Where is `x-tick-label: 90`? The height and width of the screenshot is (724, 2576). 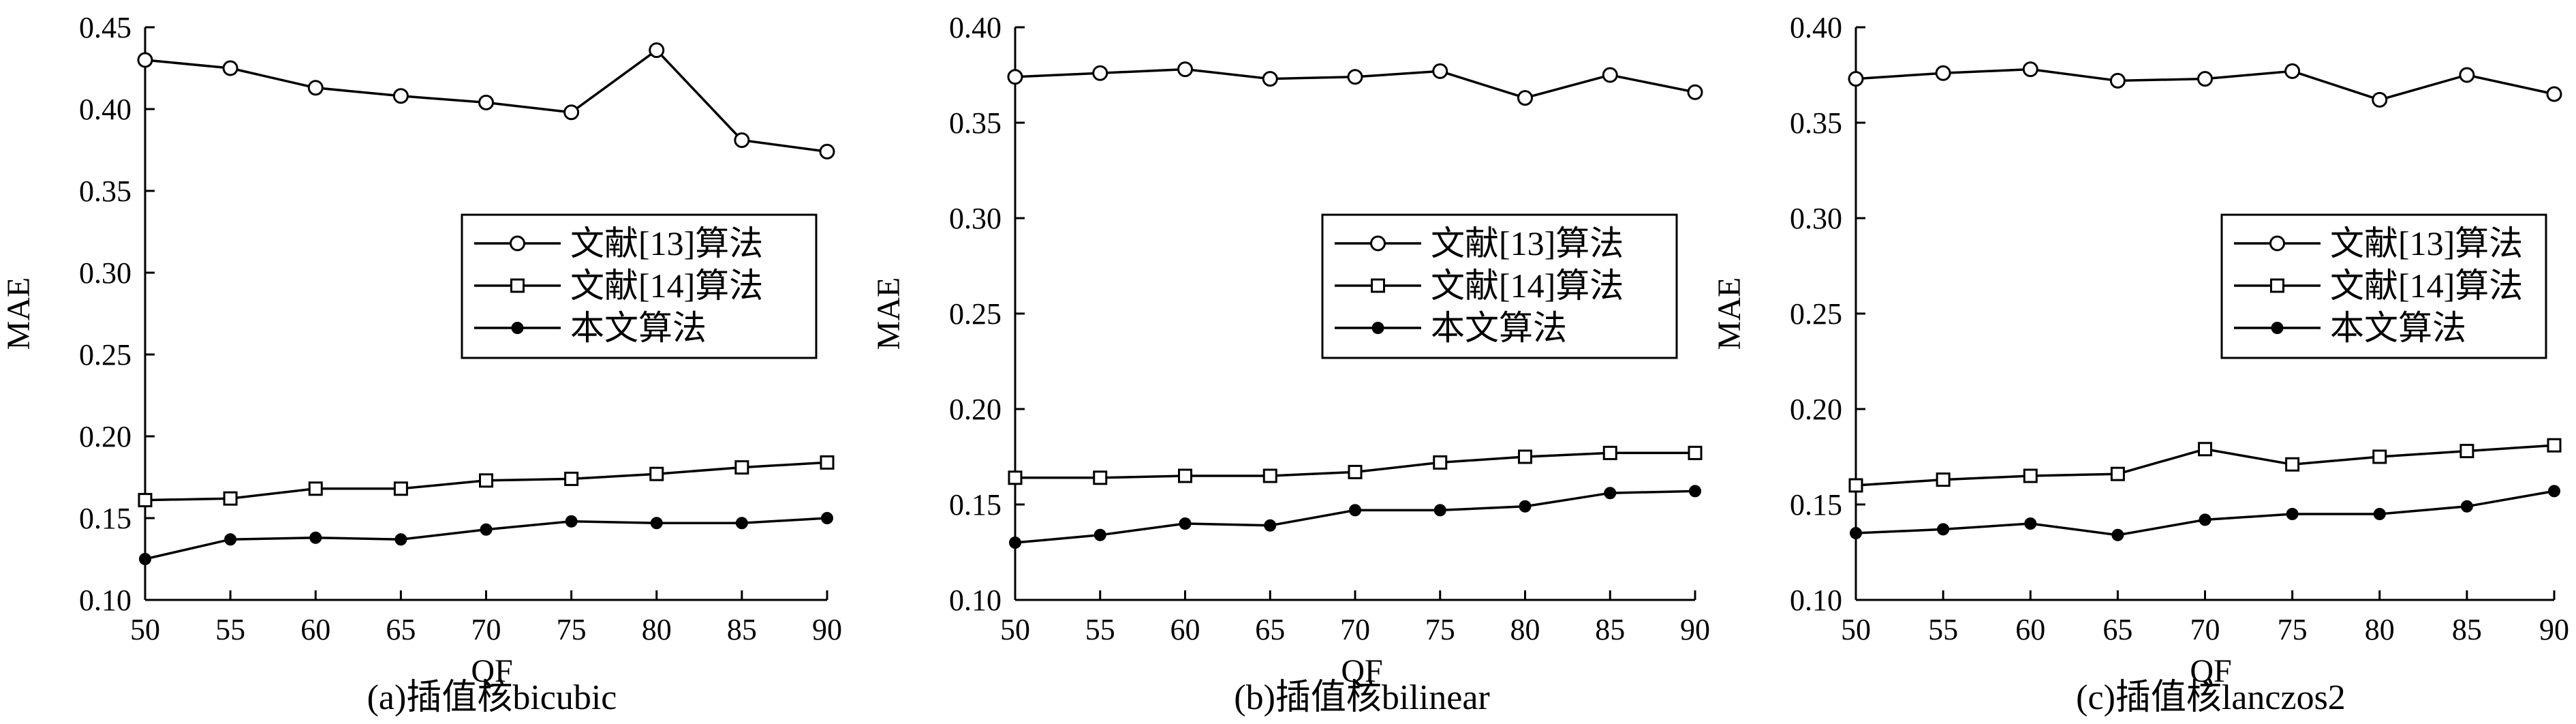
x-tick-label: 90 is located at coordinates (2554, 630).